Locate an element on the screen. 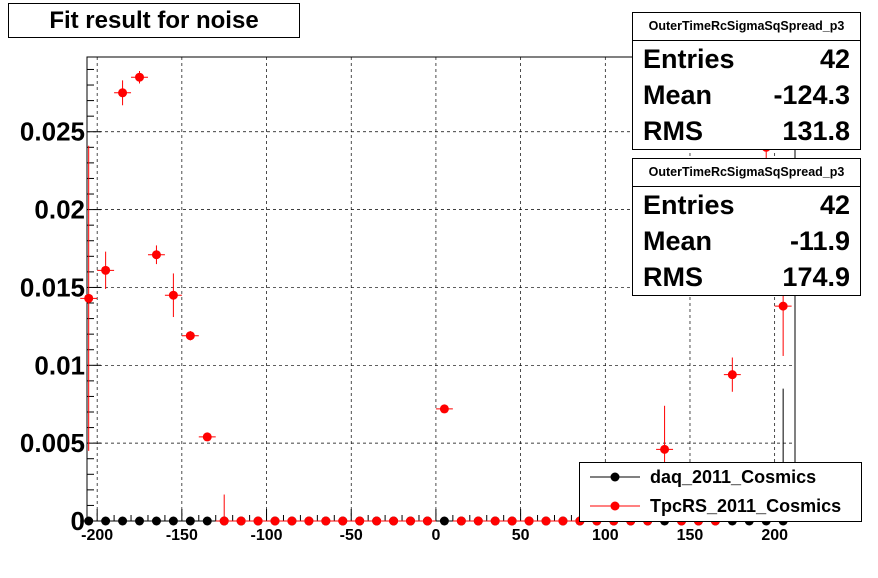 The image size is (878, 578). y-tick-label: 0.005 is located at coordinates (52, 443).